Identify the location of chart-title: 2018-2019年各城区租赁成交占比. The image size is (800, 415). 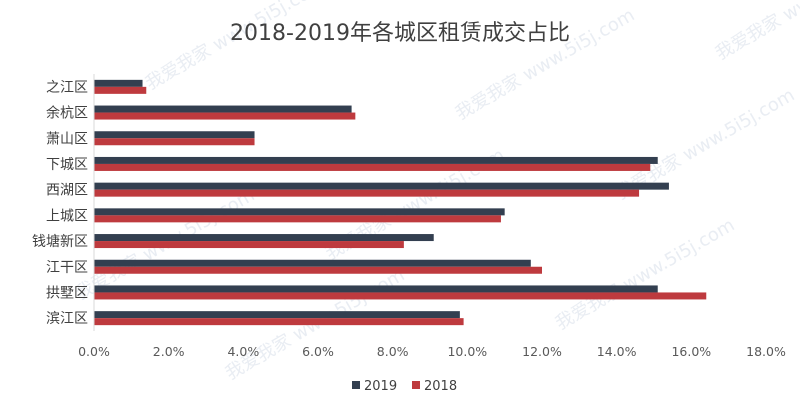
(400, 33).